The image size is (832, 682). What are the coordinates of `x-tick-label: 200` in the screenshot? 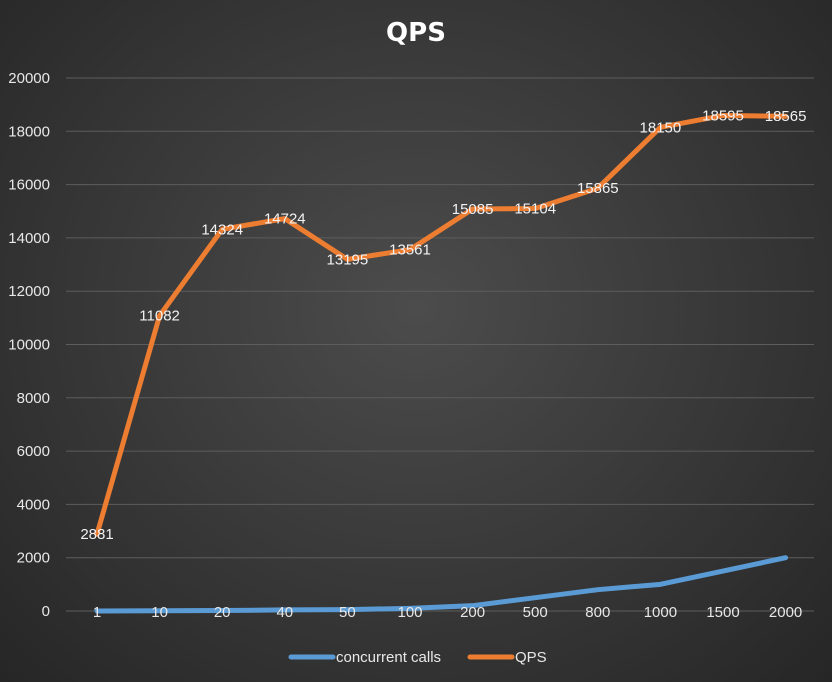 It's located at (472, 612).